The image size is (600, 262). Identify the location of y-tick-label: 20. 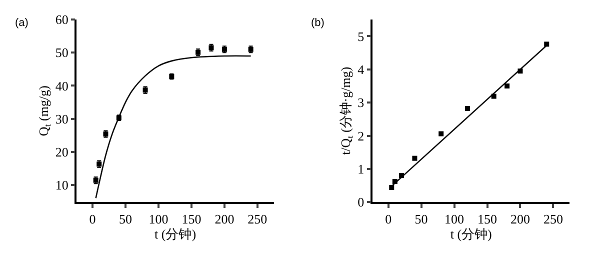
(61, 152).